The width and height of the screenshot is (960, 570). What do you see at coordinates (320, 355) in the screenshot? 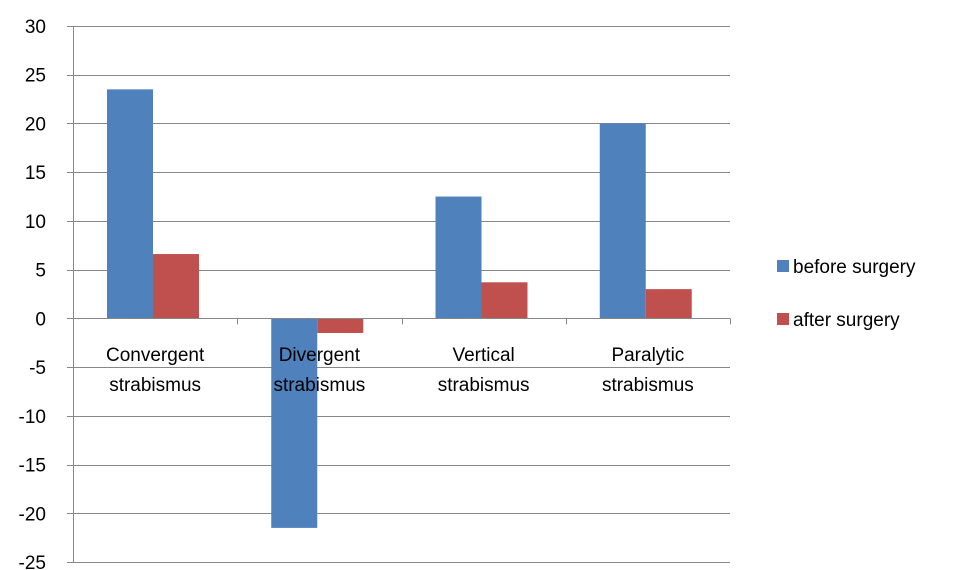
I see `x-tick-label: Divergent` at bounding box center [320, 355].